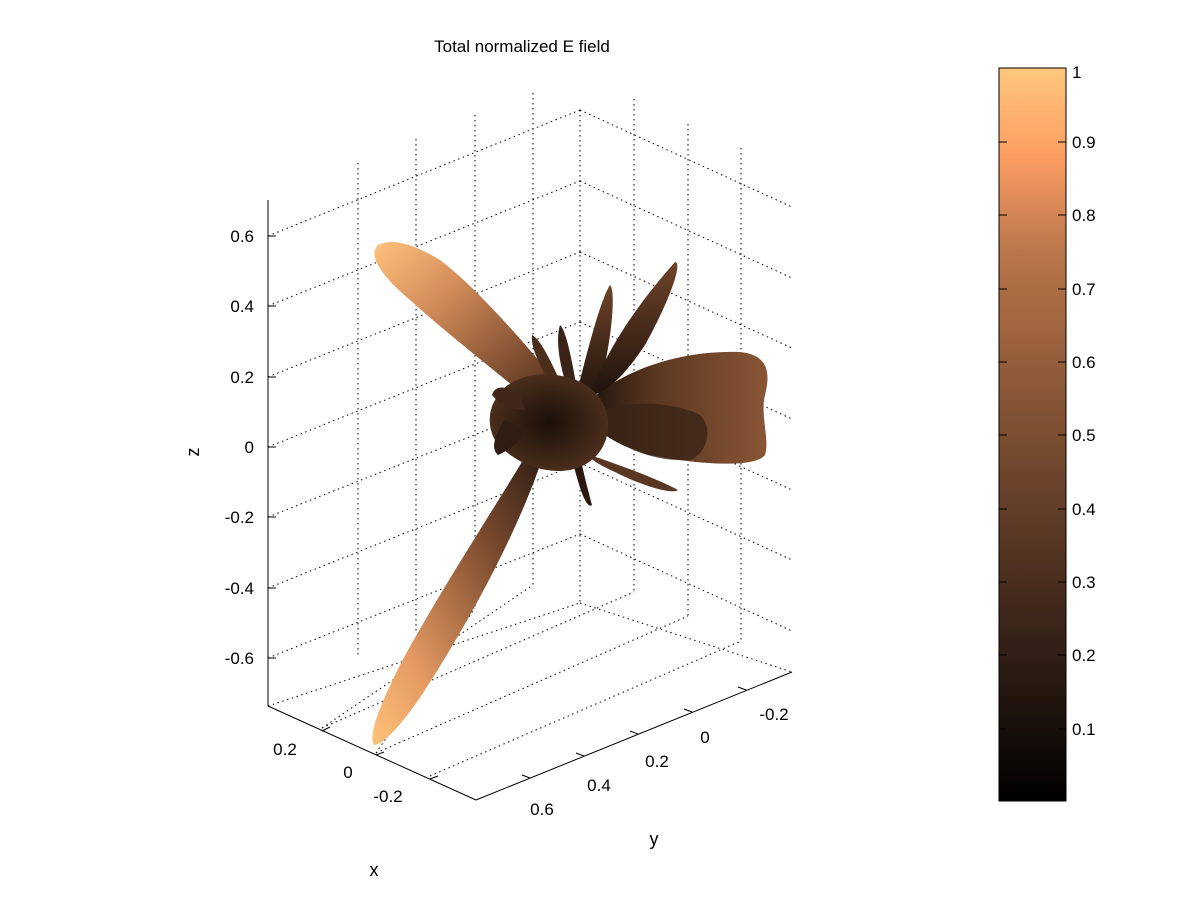 This screenshot has height=900, width=1200. Describe the element at coordinates (1084, 509) in the screenshot. I see `colorbar-tick-label: 0.4` at that location.